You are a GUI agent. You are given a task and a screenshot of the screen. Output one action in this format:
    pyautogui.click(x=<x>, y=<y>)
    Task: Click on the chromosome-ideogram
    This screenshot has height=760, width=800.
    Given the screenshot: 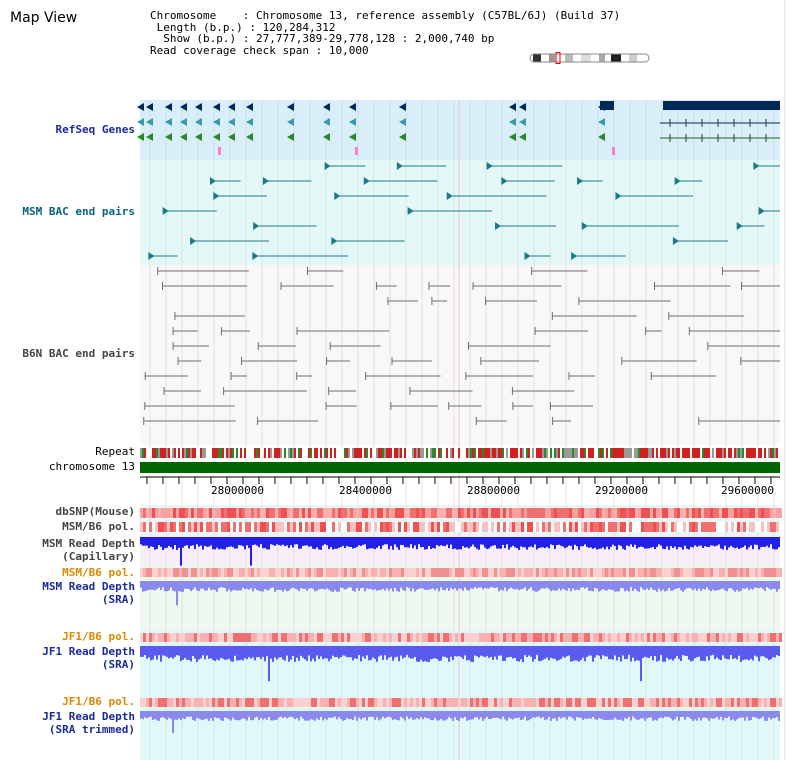 What is the action you would take?
    pyautogui.click(x=589, y=58)
    